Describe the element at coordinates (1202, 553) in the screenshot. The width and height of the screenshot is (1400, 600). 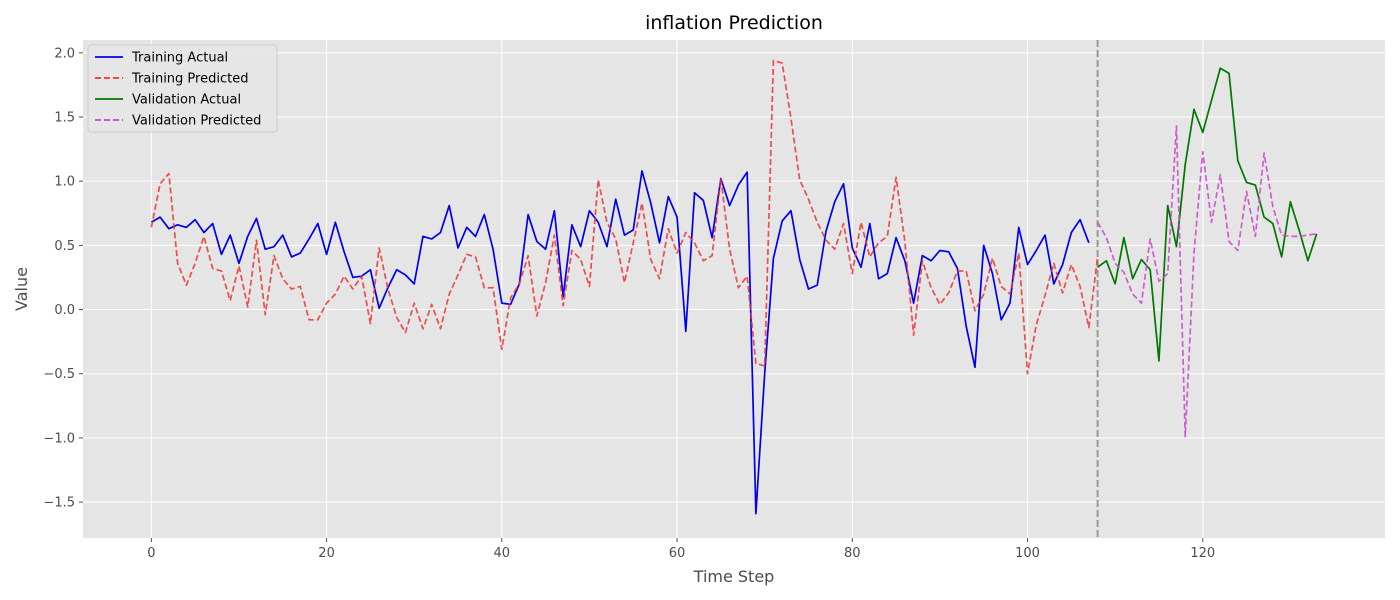
I see `x-tick-label: 120` at that location.